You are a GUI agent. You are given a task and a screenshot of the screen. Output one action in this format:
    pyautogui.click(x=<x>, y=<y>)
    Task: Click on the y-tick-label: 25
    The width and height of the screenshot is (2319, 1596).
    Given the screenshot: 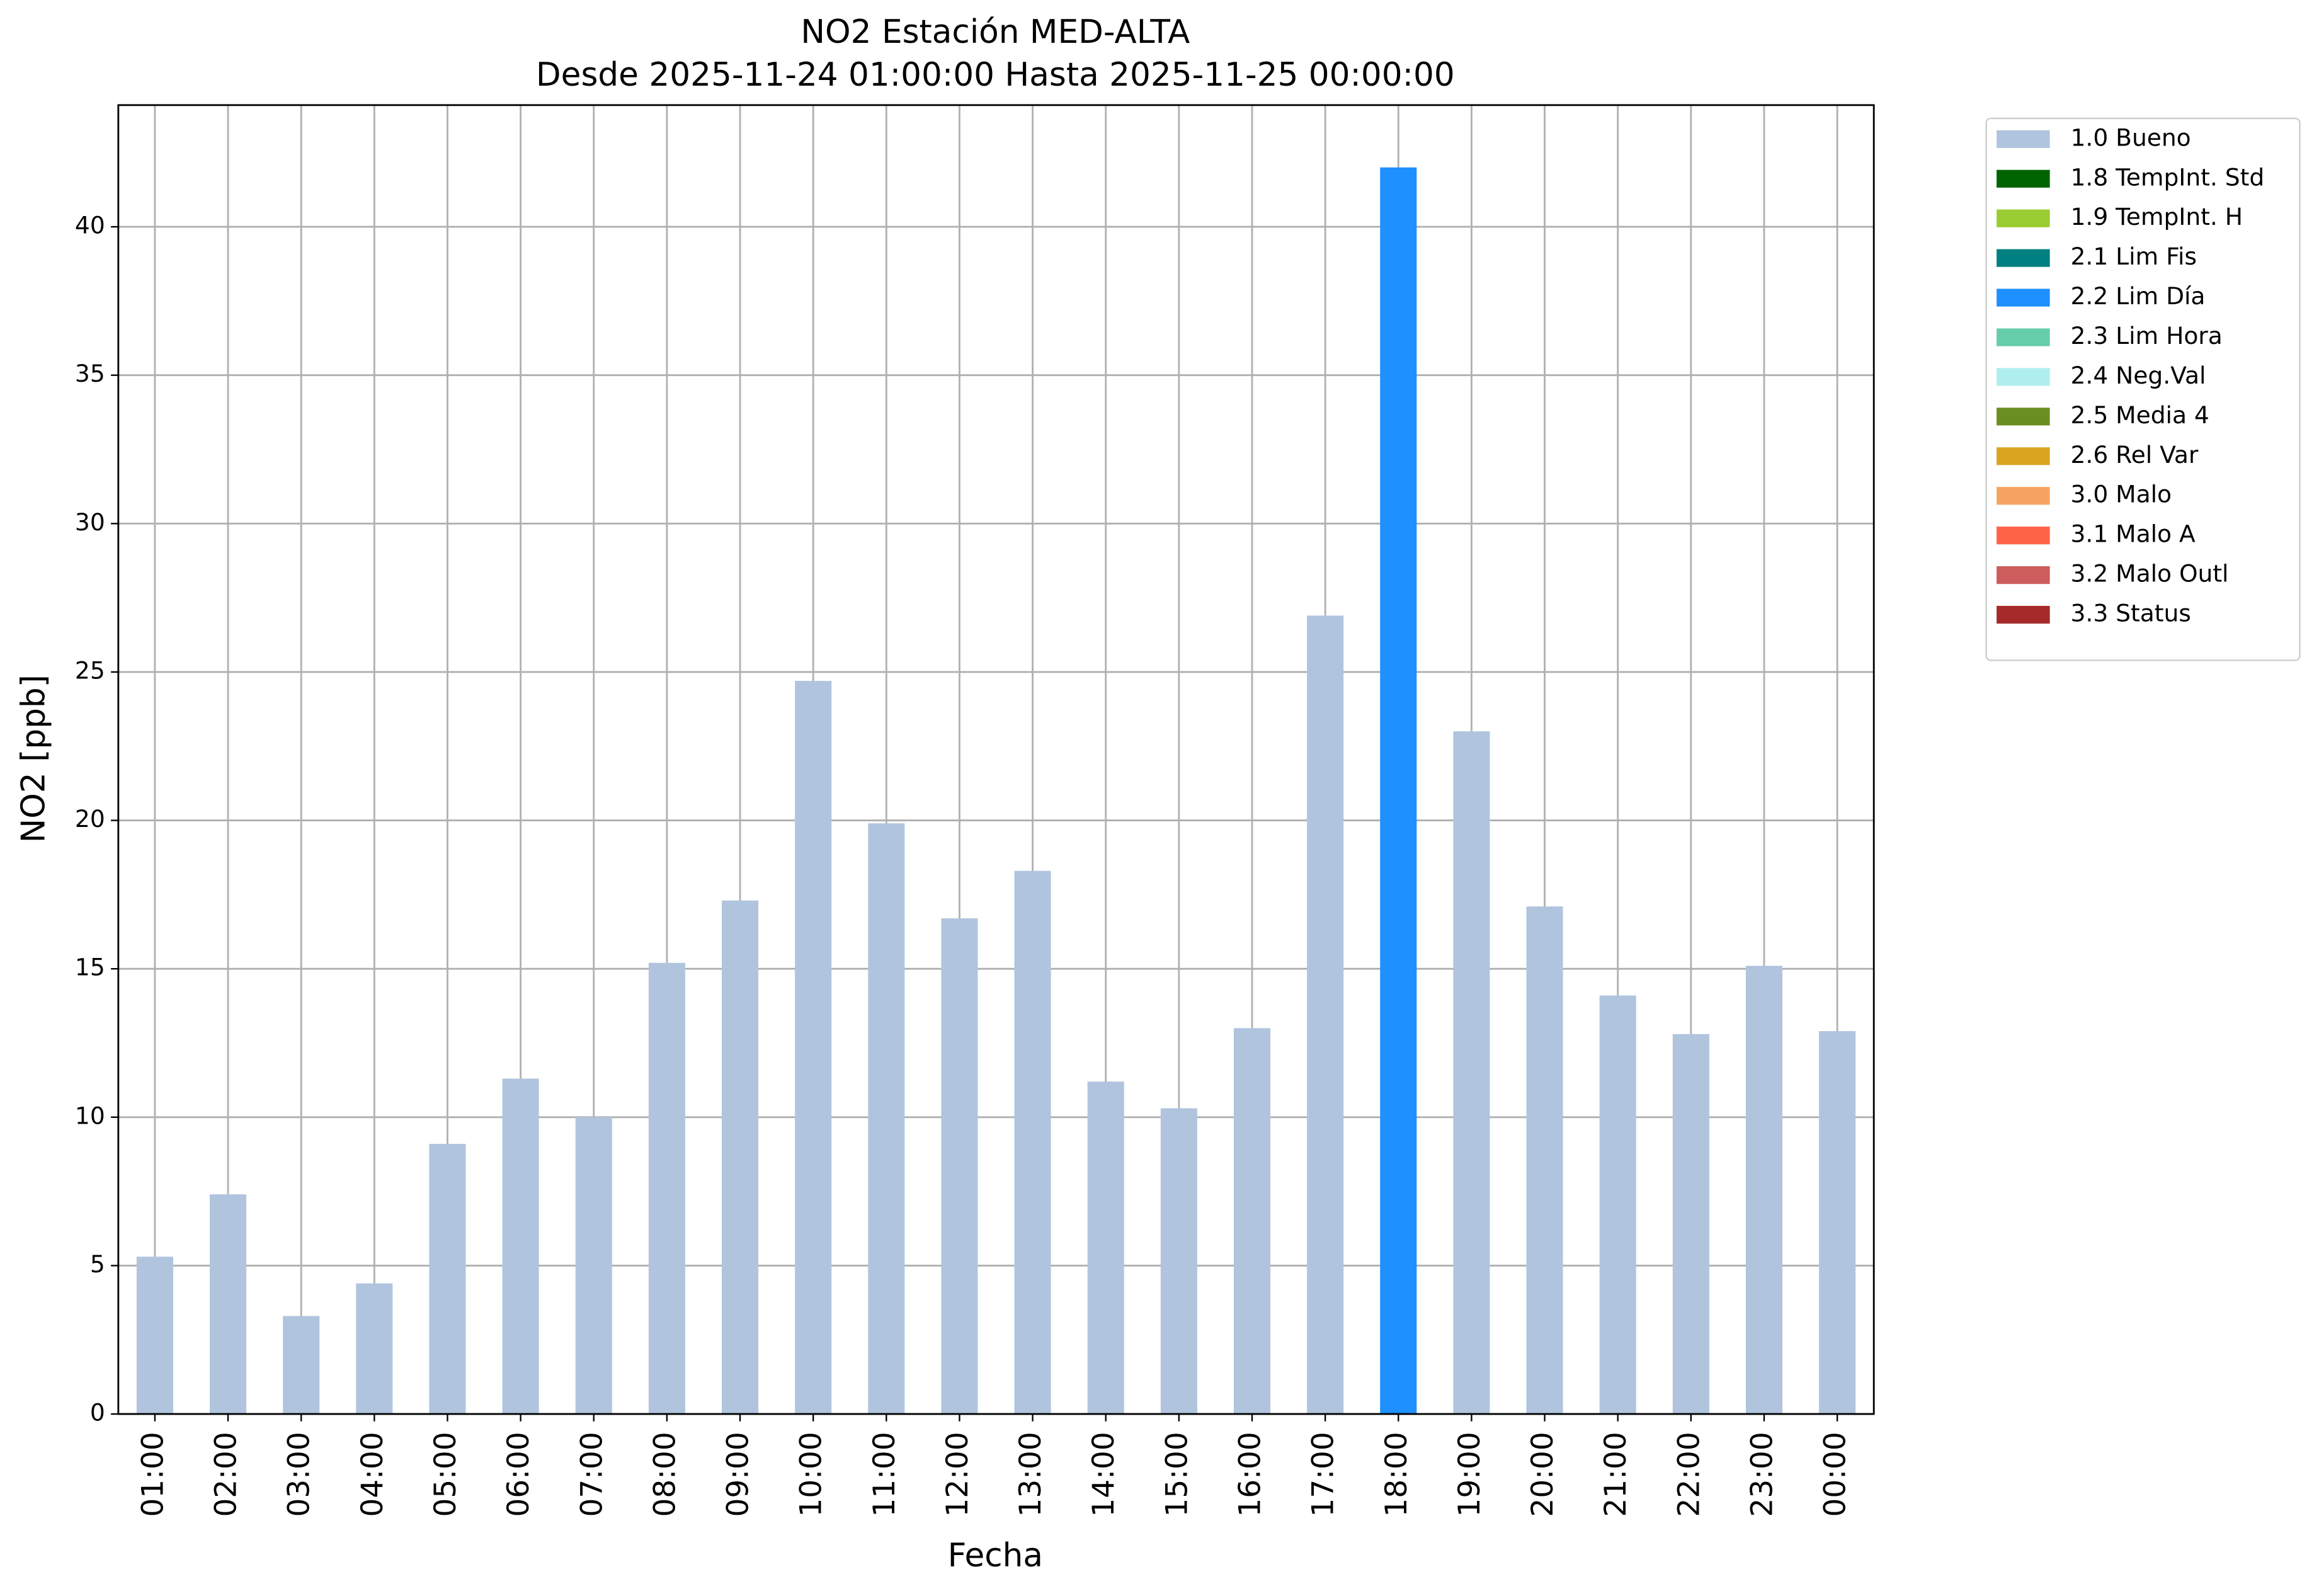 What is the action you would take?
    pyautogui.click(x=90, y=670)
    